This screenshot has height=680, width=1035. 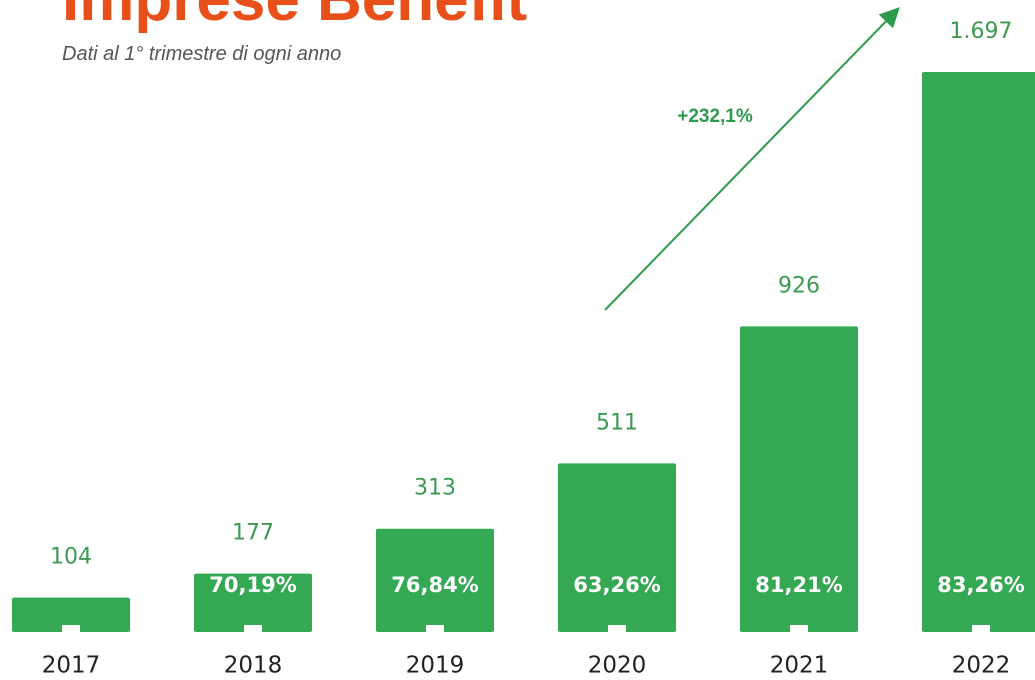 I want to click on value-label: 313, so click(x=435, y=488).